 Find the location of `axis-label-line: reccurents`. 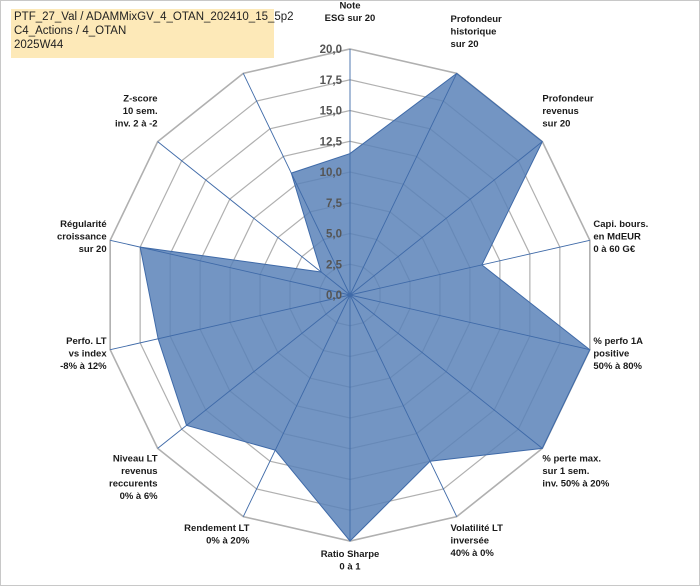

axis-label-line: reccurents is located at coordinates (133, 484).